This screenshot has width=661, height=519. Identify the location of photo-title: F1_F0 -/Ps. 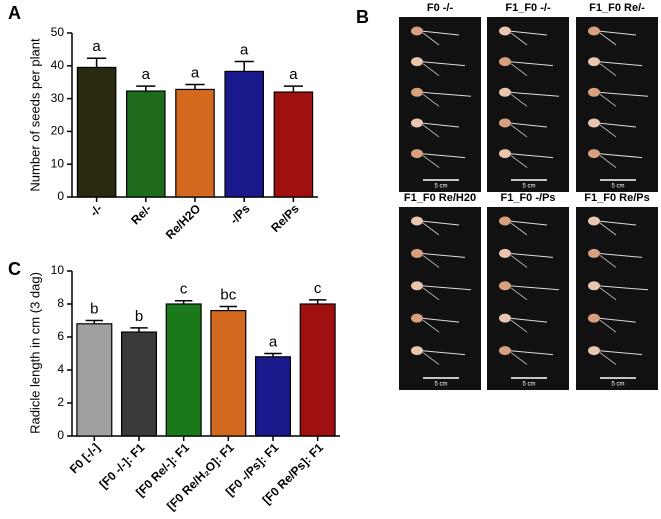
(527, 198).